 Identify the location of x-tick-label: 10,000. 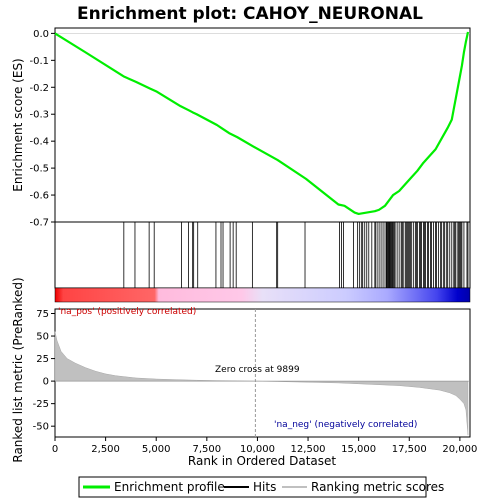
(257, 449).